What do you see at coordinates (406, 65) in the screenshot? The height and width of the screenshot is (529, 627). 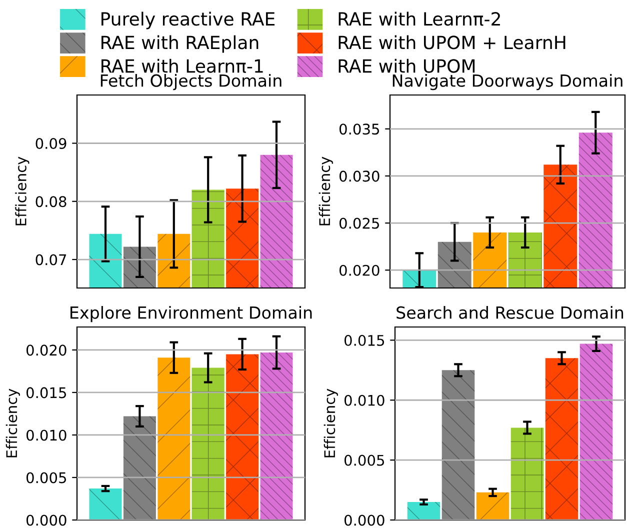 I see `legend-label: RAE with UPOM` at bounding box center [406, 65].